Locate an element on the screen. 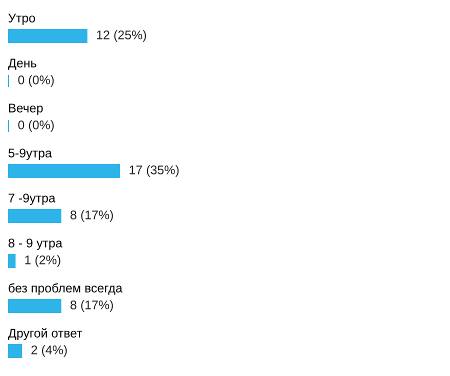 The height and width of the screenshot is (376, 450). data-label: 12 (25%) is located at coordinates (121, 36).